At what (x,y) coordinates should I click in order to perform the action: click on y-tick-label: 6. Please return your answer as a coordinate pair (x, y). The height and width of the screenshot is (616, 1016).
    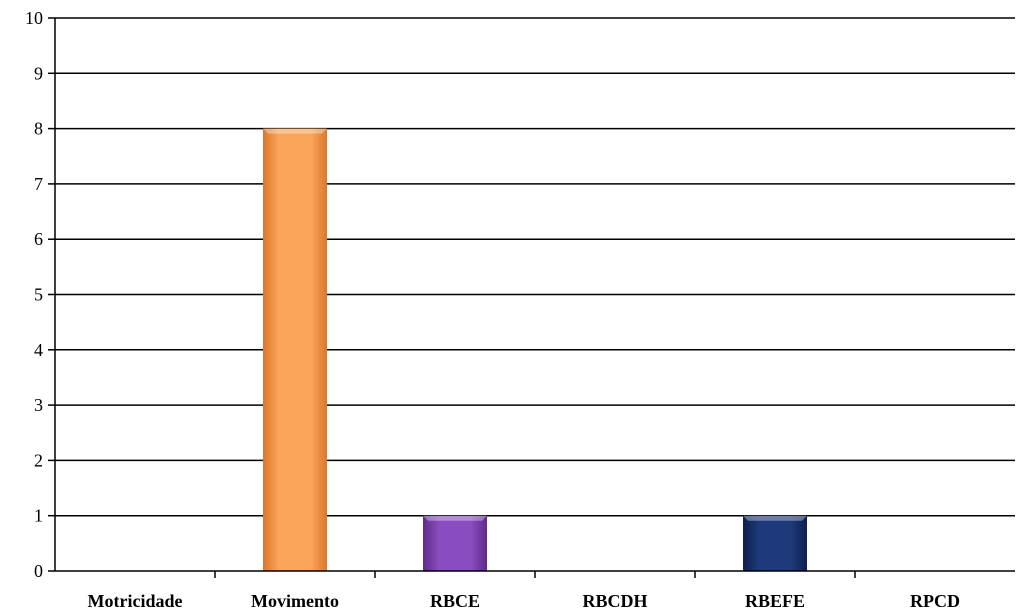
    Looking at the image, I should click on (38, 239).